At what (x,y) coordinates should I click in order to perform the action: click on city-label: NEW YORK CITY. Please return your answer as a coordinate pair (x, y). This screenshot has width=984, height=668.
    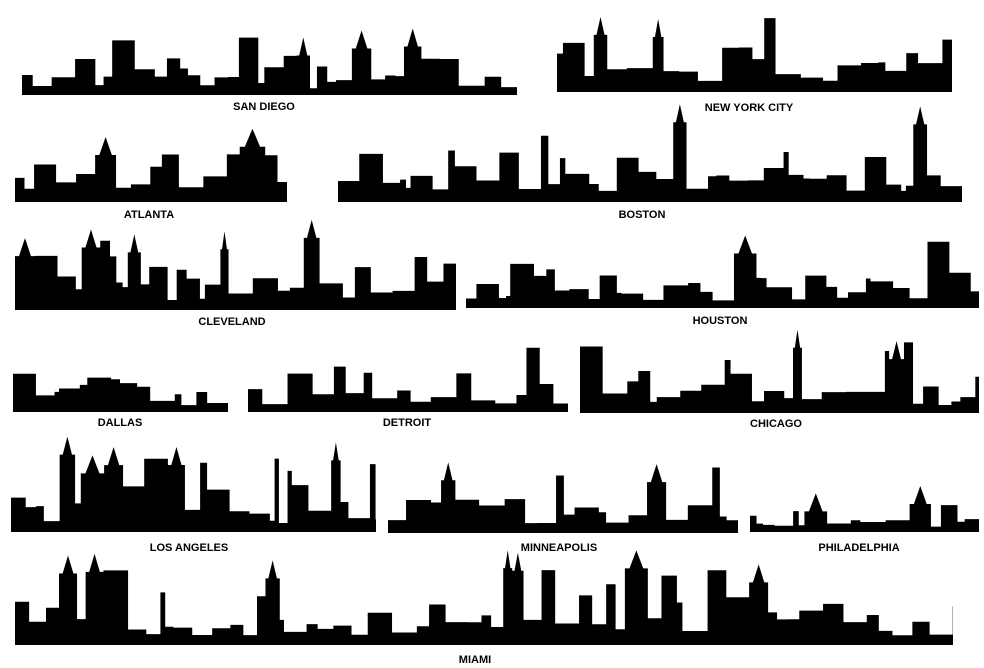
    Looking at the image, I should click on (749, 108).